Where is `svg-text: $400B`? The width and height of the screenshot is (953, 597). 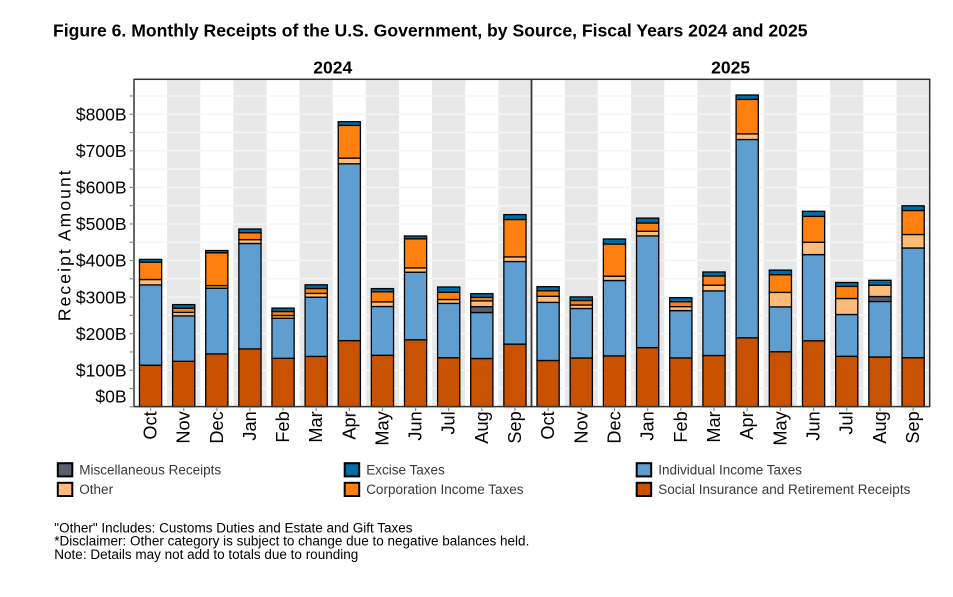
svg-text: $400B is located at coordinates (101, 261).